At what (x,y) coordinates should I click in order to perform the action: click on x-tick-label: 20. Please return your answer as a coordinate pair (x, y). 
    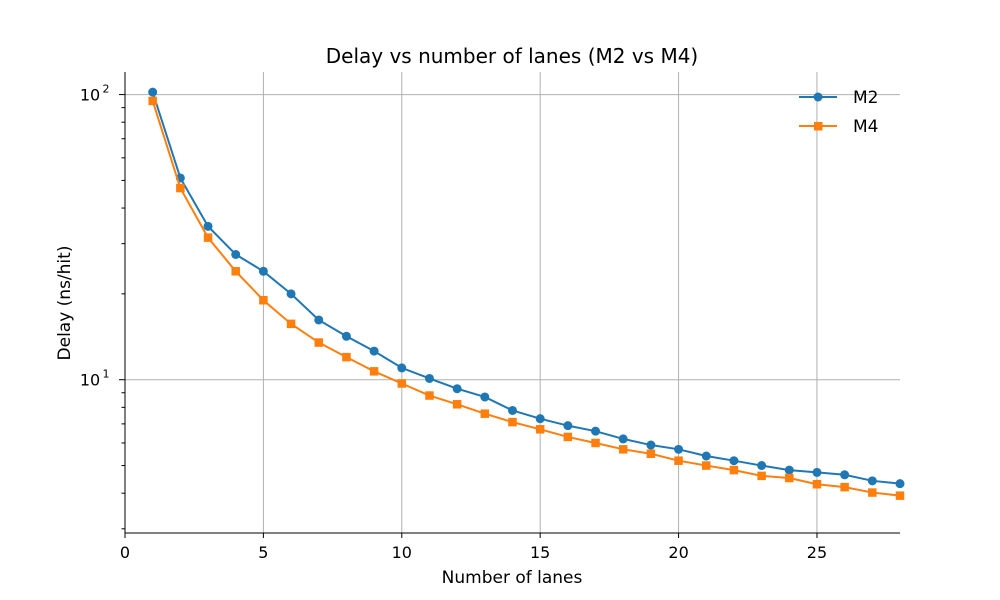
    Looking at the image, I should click on (678, 552).